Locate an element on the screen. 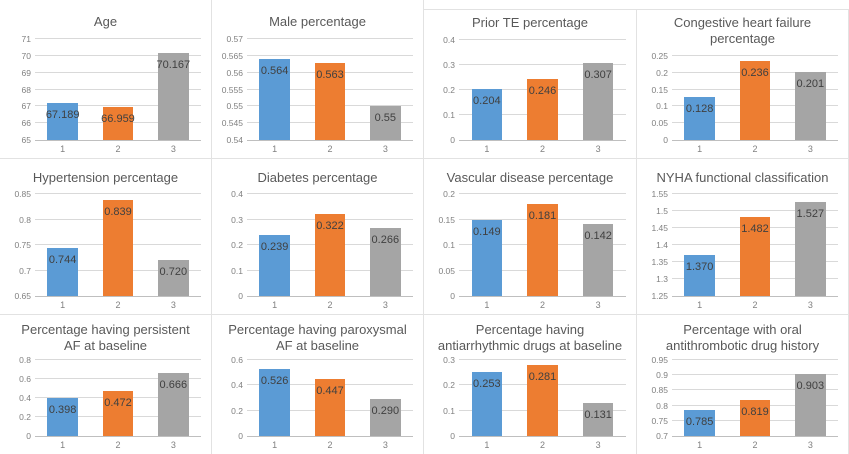 Image resolution: width=849 pixels, height=454 pixels. y-axis-tick-label: 69 is located at coordinates (26, 72).